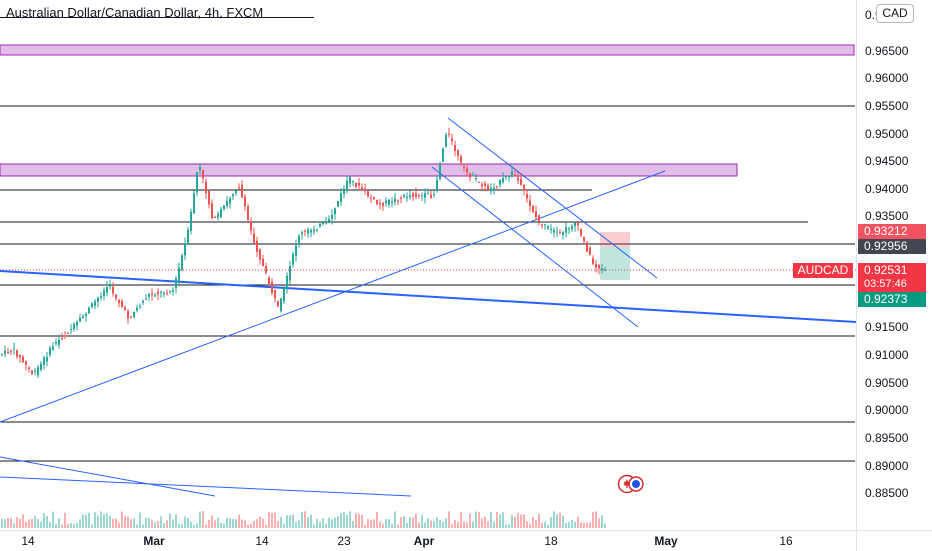 This screenshot has width=932, height=551. Describe the element at coordinates (887, 355) in the screenshot. I see `price-tick: 0.91000` at that location.